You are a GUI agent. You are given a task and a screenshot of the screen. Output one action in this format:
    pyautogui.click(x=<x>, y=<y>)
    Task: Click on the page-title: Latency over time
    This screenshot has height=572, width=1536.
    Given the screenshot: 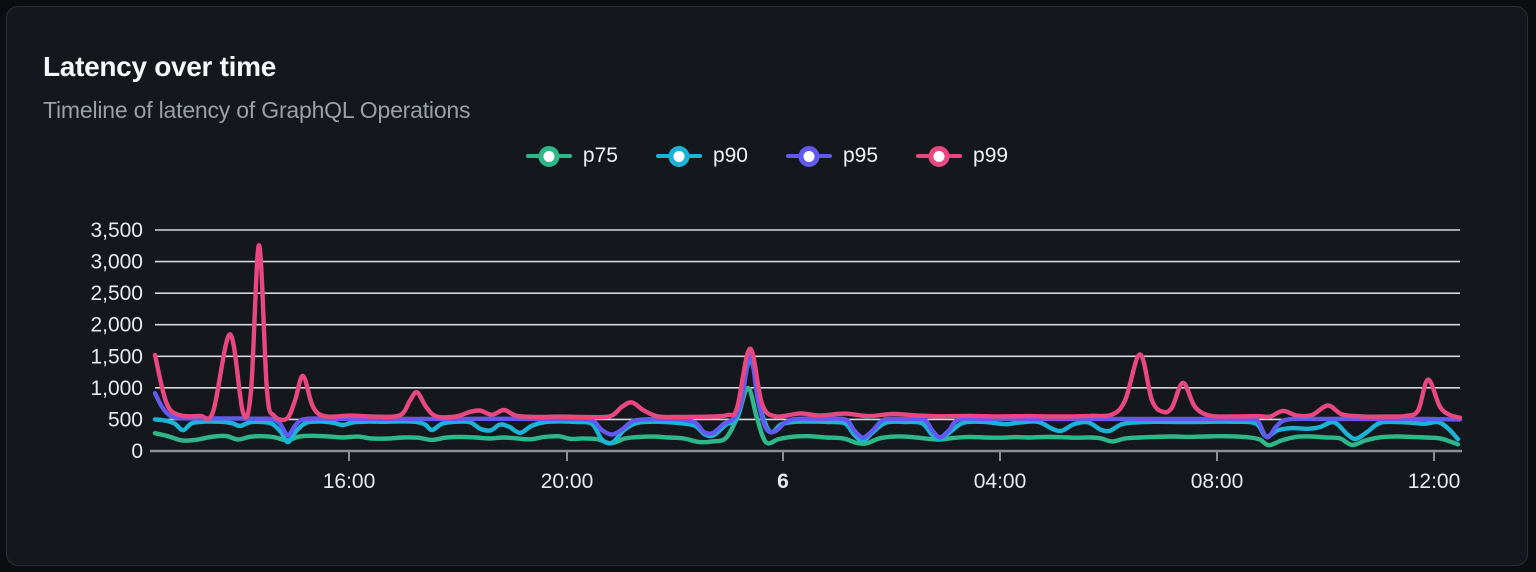 What is the action you would take?
    pyautogui.click(x=159, y=66)
    